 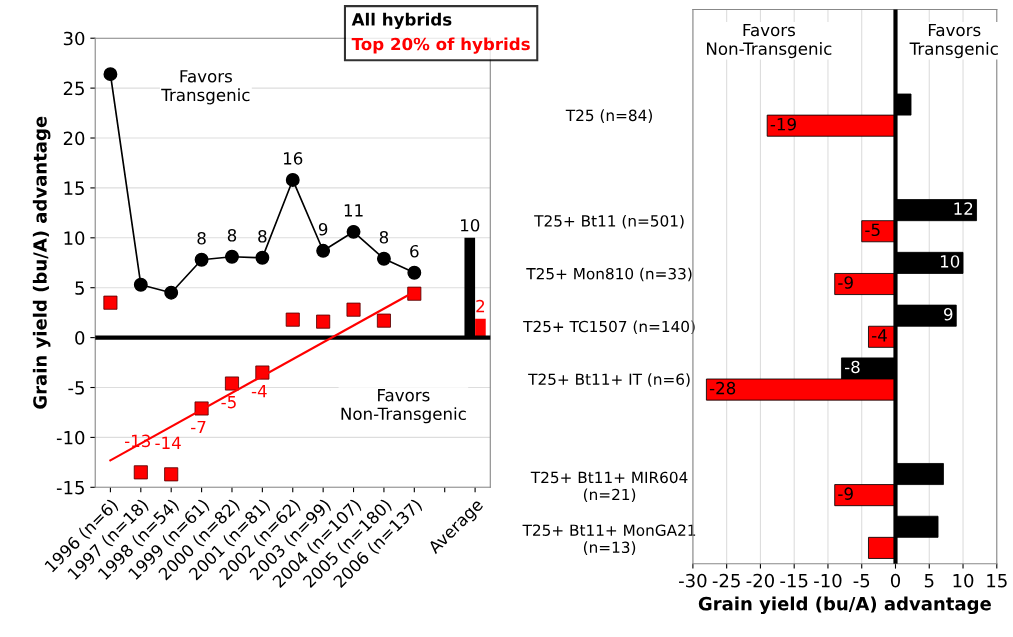 I want to click on text: Top 20% of hybrids, so click(x=440, y=45).